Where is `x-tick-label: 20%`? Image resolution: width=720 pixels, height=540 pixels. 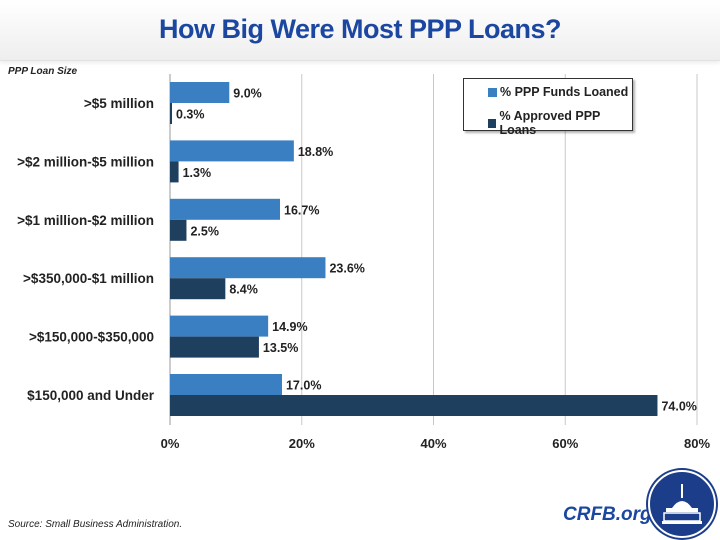
x-tick-label: 20% is located at coordinates (302, 443).